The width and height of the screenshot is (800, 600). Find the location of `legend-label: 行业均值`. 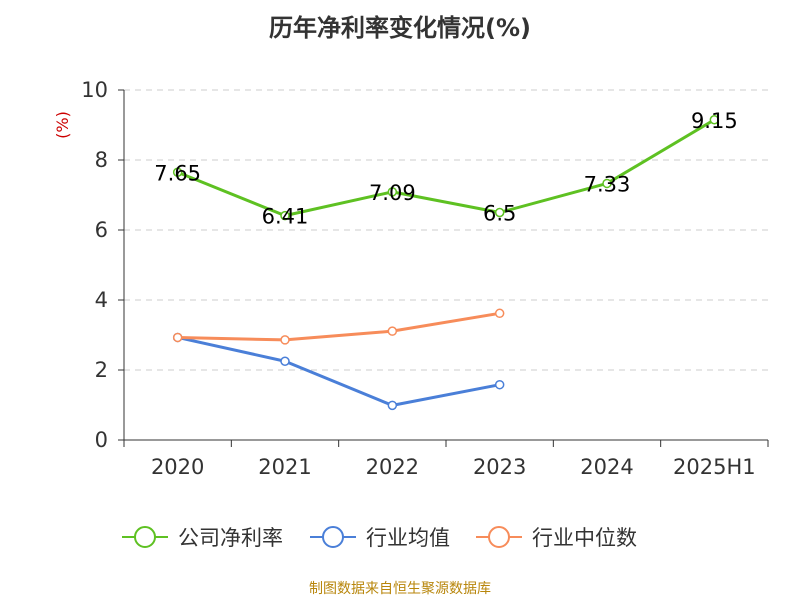

legend-label: 行业均值 is located at coordinates (408, 538).